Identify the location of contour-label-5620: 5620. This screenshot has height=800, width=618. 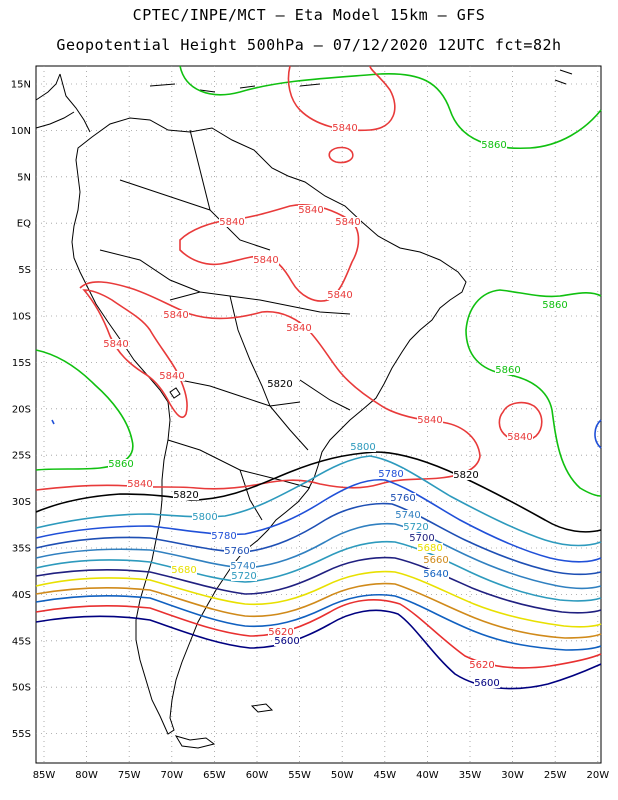
(481, 665).